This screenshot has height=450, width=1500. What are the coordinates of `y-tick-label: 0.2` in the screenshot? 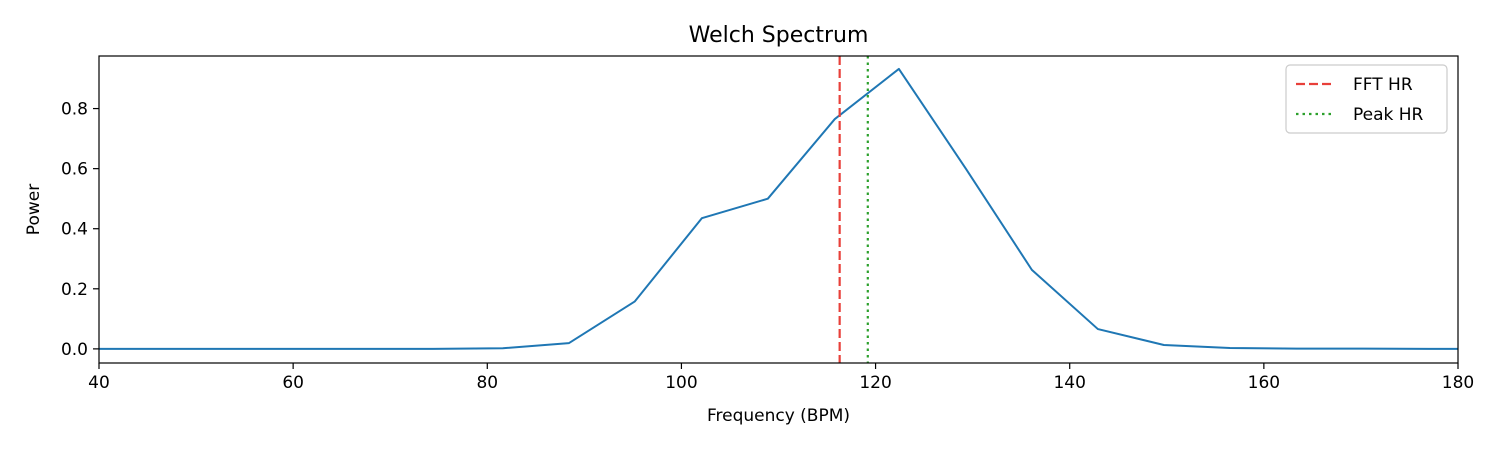 It's located at (74, 290).